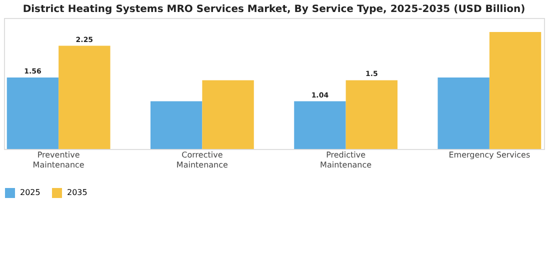  What do you see at coordinates (58, 160) in the screenshot?
I see `x-tick-label: Preventive Maintenance` at bounding box center [58, 160].